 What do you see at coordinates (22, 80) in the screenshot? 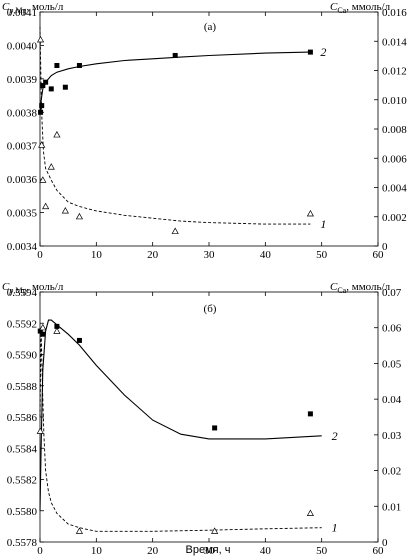
I see `y-left-tick-label: 0.0039` at bounding box center [22, 80].